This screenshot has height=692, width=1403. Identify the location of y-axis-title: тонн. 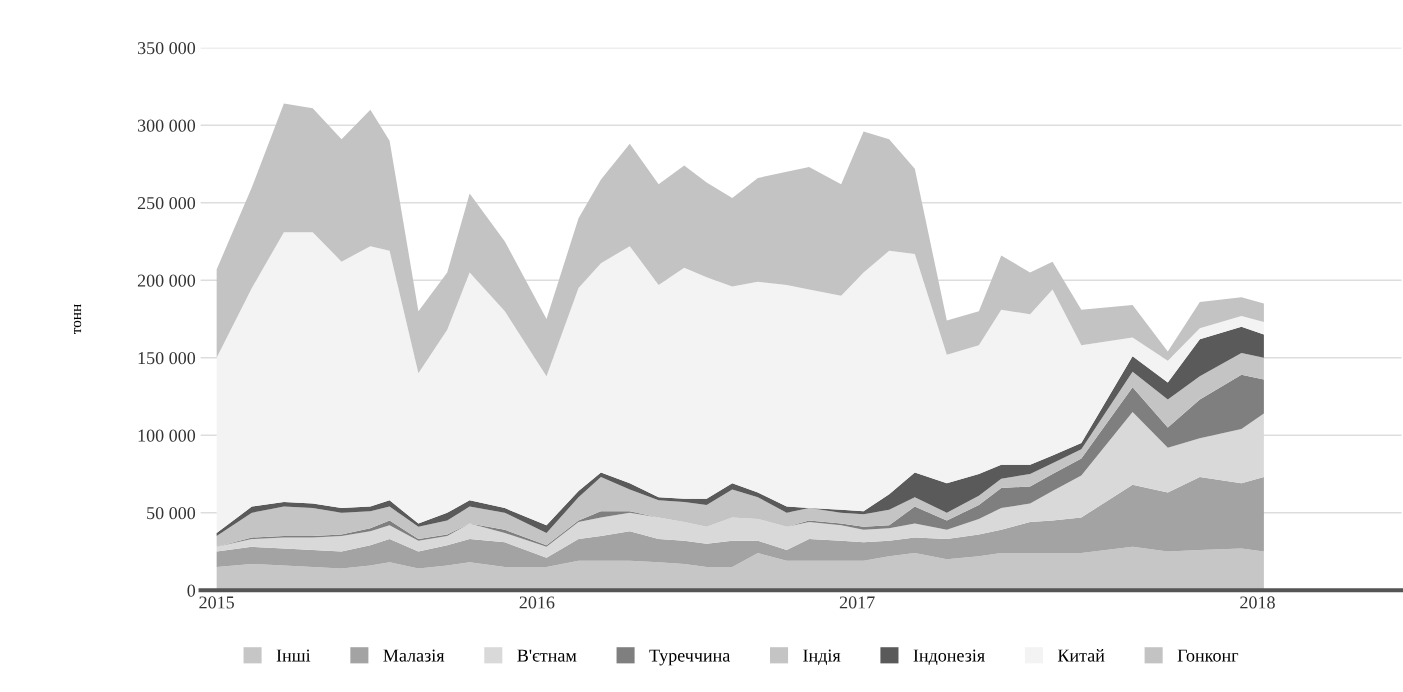
(77, 319).